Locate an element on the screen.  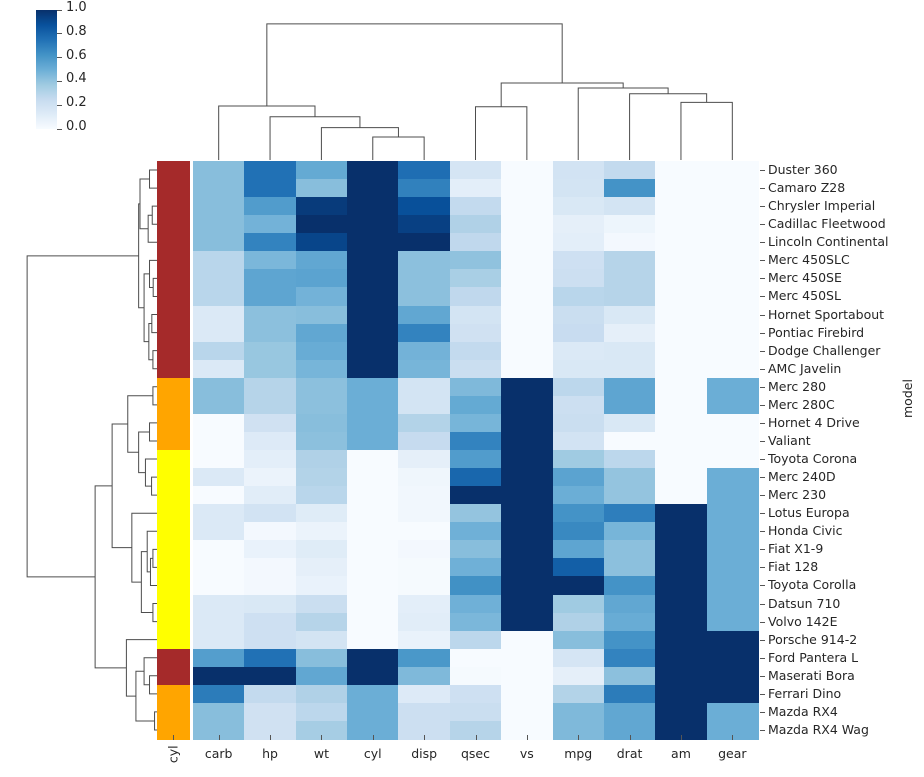
row-label-lincoln-continental: Lincoln Continental is located at coordinates (828, 242).